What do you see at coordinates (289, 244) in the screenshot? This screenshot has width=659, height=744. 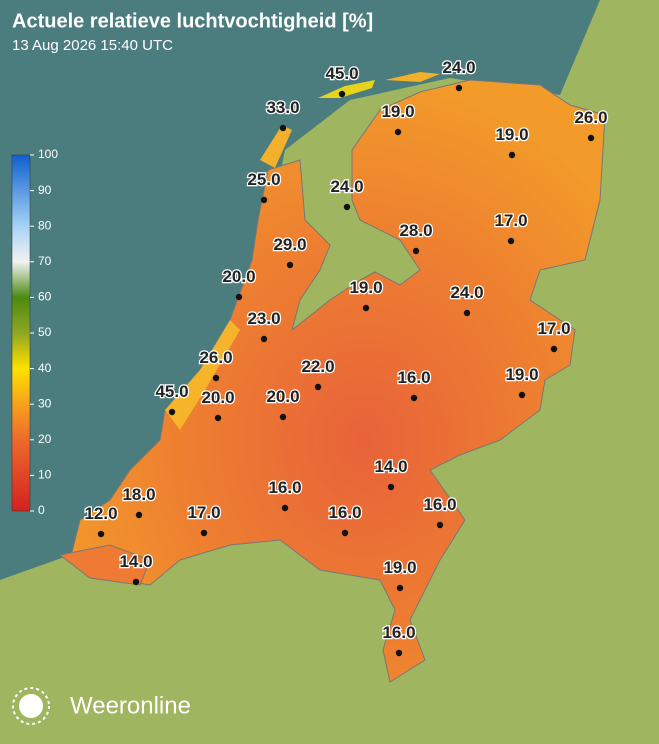 I see `station-value: 29.0` at bounding box center [289, 244].